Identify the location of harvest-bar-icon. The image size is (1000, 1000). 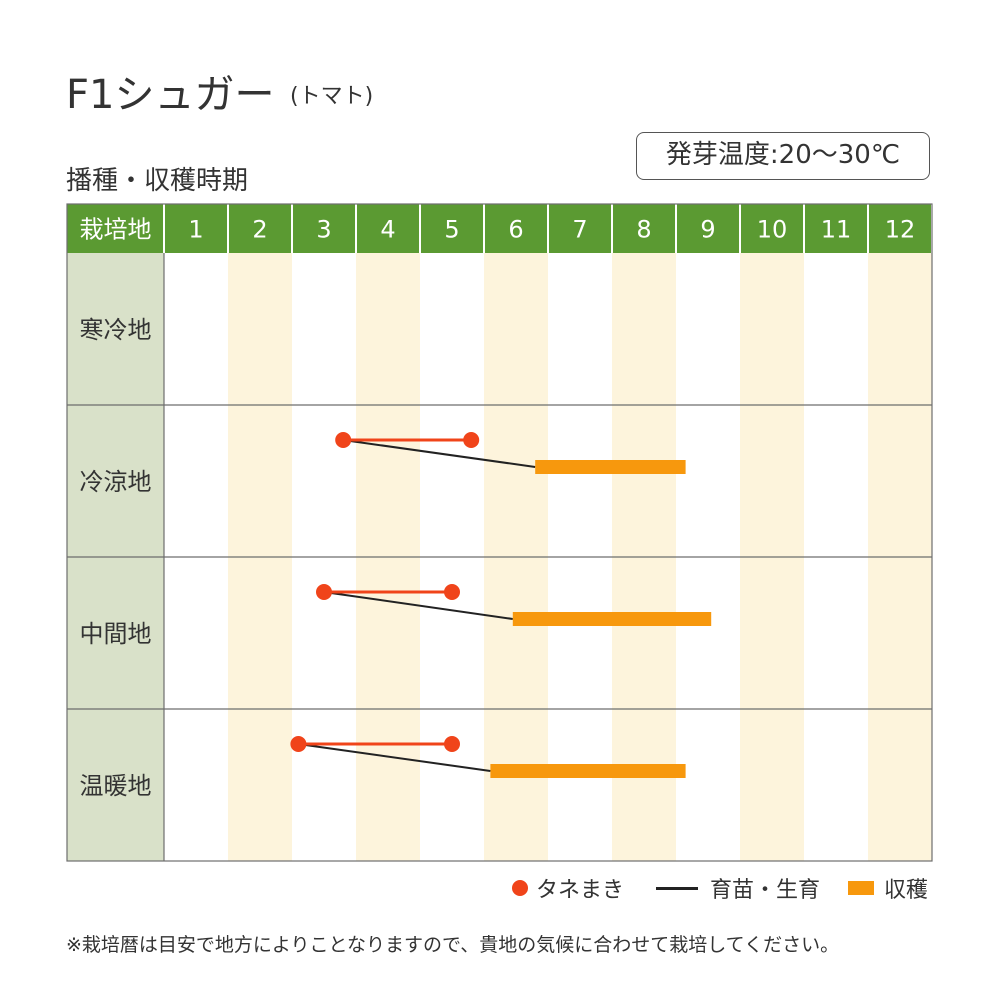
(861, 888).